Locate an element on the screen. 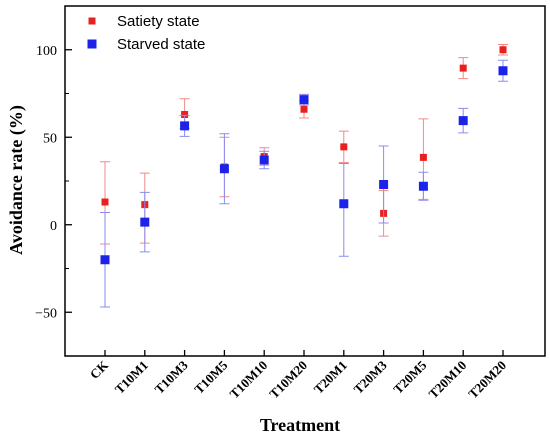 The height and width of the screenshot is (438, 550). x-tick-label: T20M3 is located at coordinates (371, 377).